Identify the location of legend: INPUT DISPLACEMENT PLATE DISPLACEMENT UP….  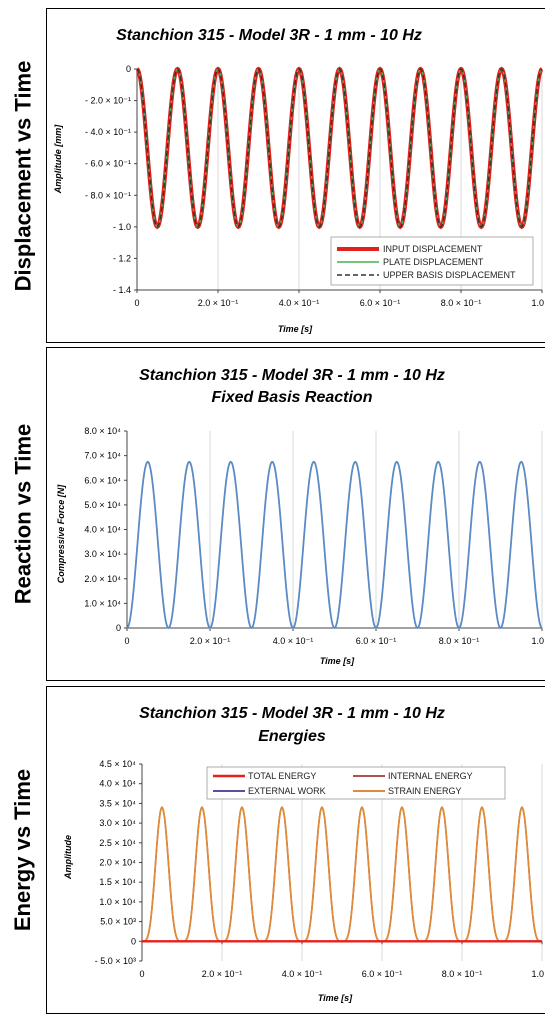
(432, 261).